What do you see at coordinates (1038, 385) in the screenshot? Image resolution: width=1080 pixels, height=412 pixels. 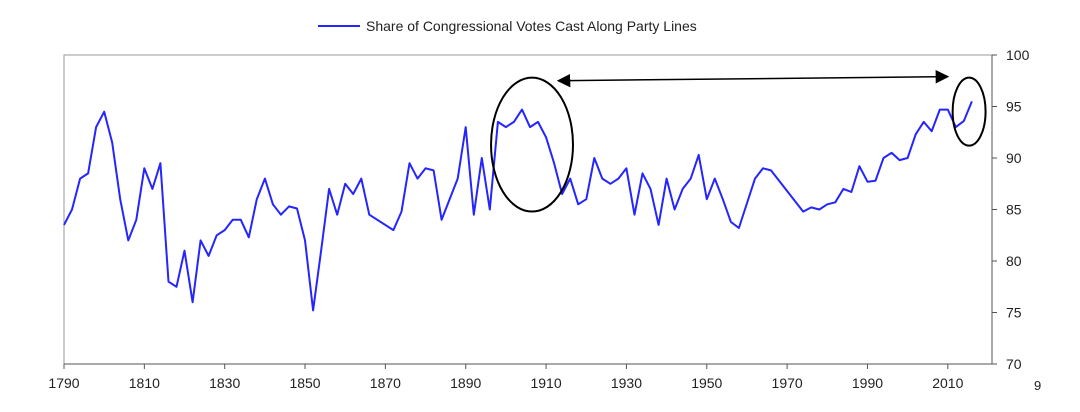 I see `page-number: 9` at bounding box center [1038, 385].